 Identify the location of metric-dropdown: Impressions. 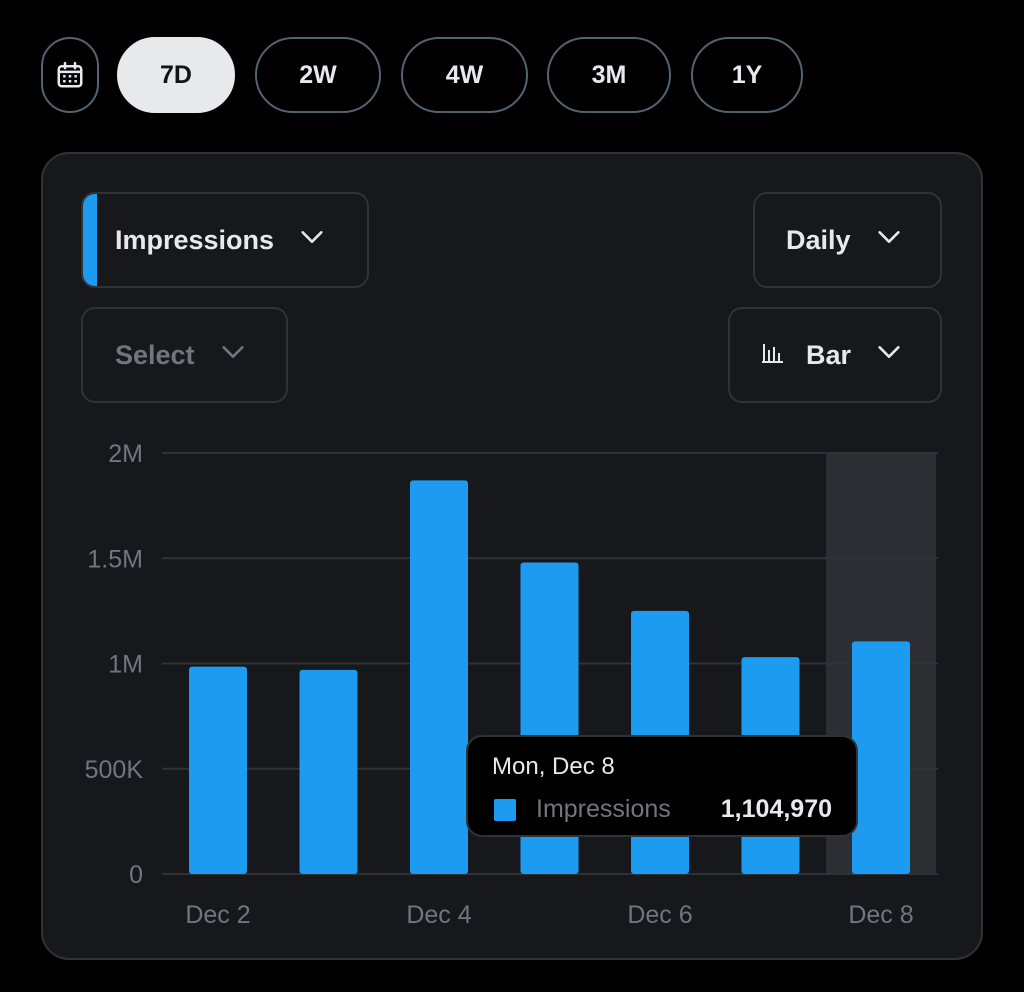
(225, 240).